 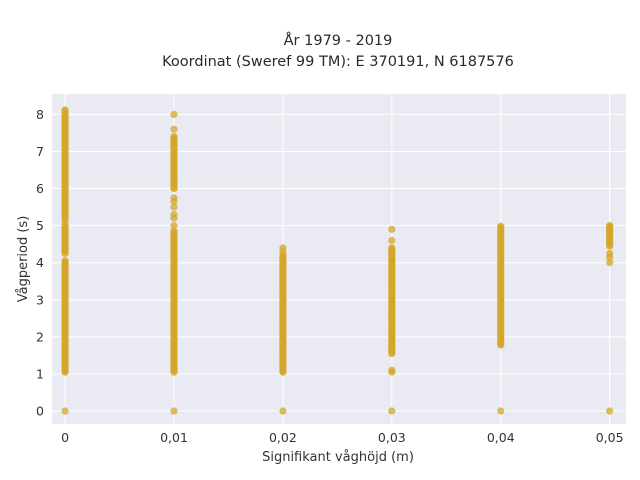 What do you see at coordinates (40, 151) in the screenshot?
I see `y-tick-label: 7` at bounding box center [40, 151].